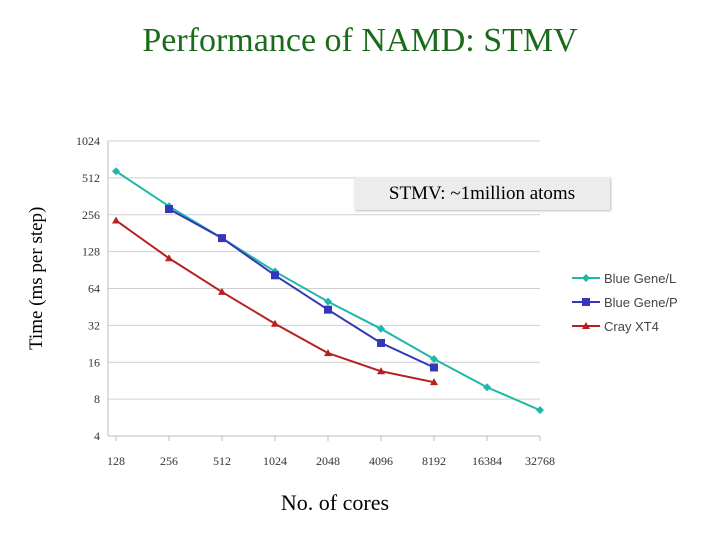 The width and height of the screenshot is (720, 540). I want to click on legend-item: Blue Gene/P, so click(625, 302).